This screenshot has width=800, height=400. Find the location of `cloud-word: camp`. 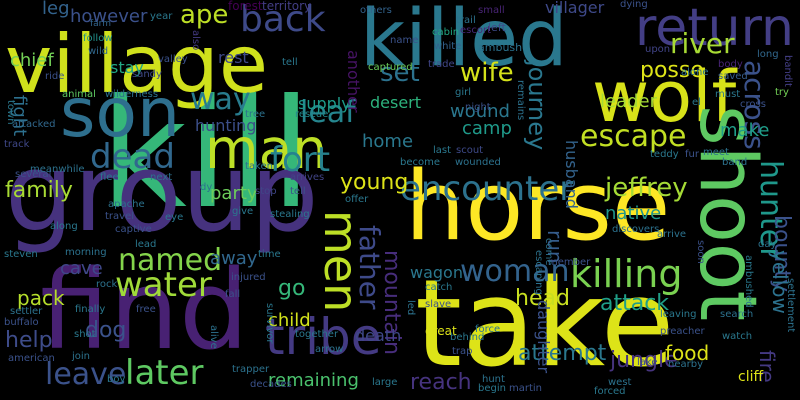

cloud-word: camp is located at coordinates (487, 128).